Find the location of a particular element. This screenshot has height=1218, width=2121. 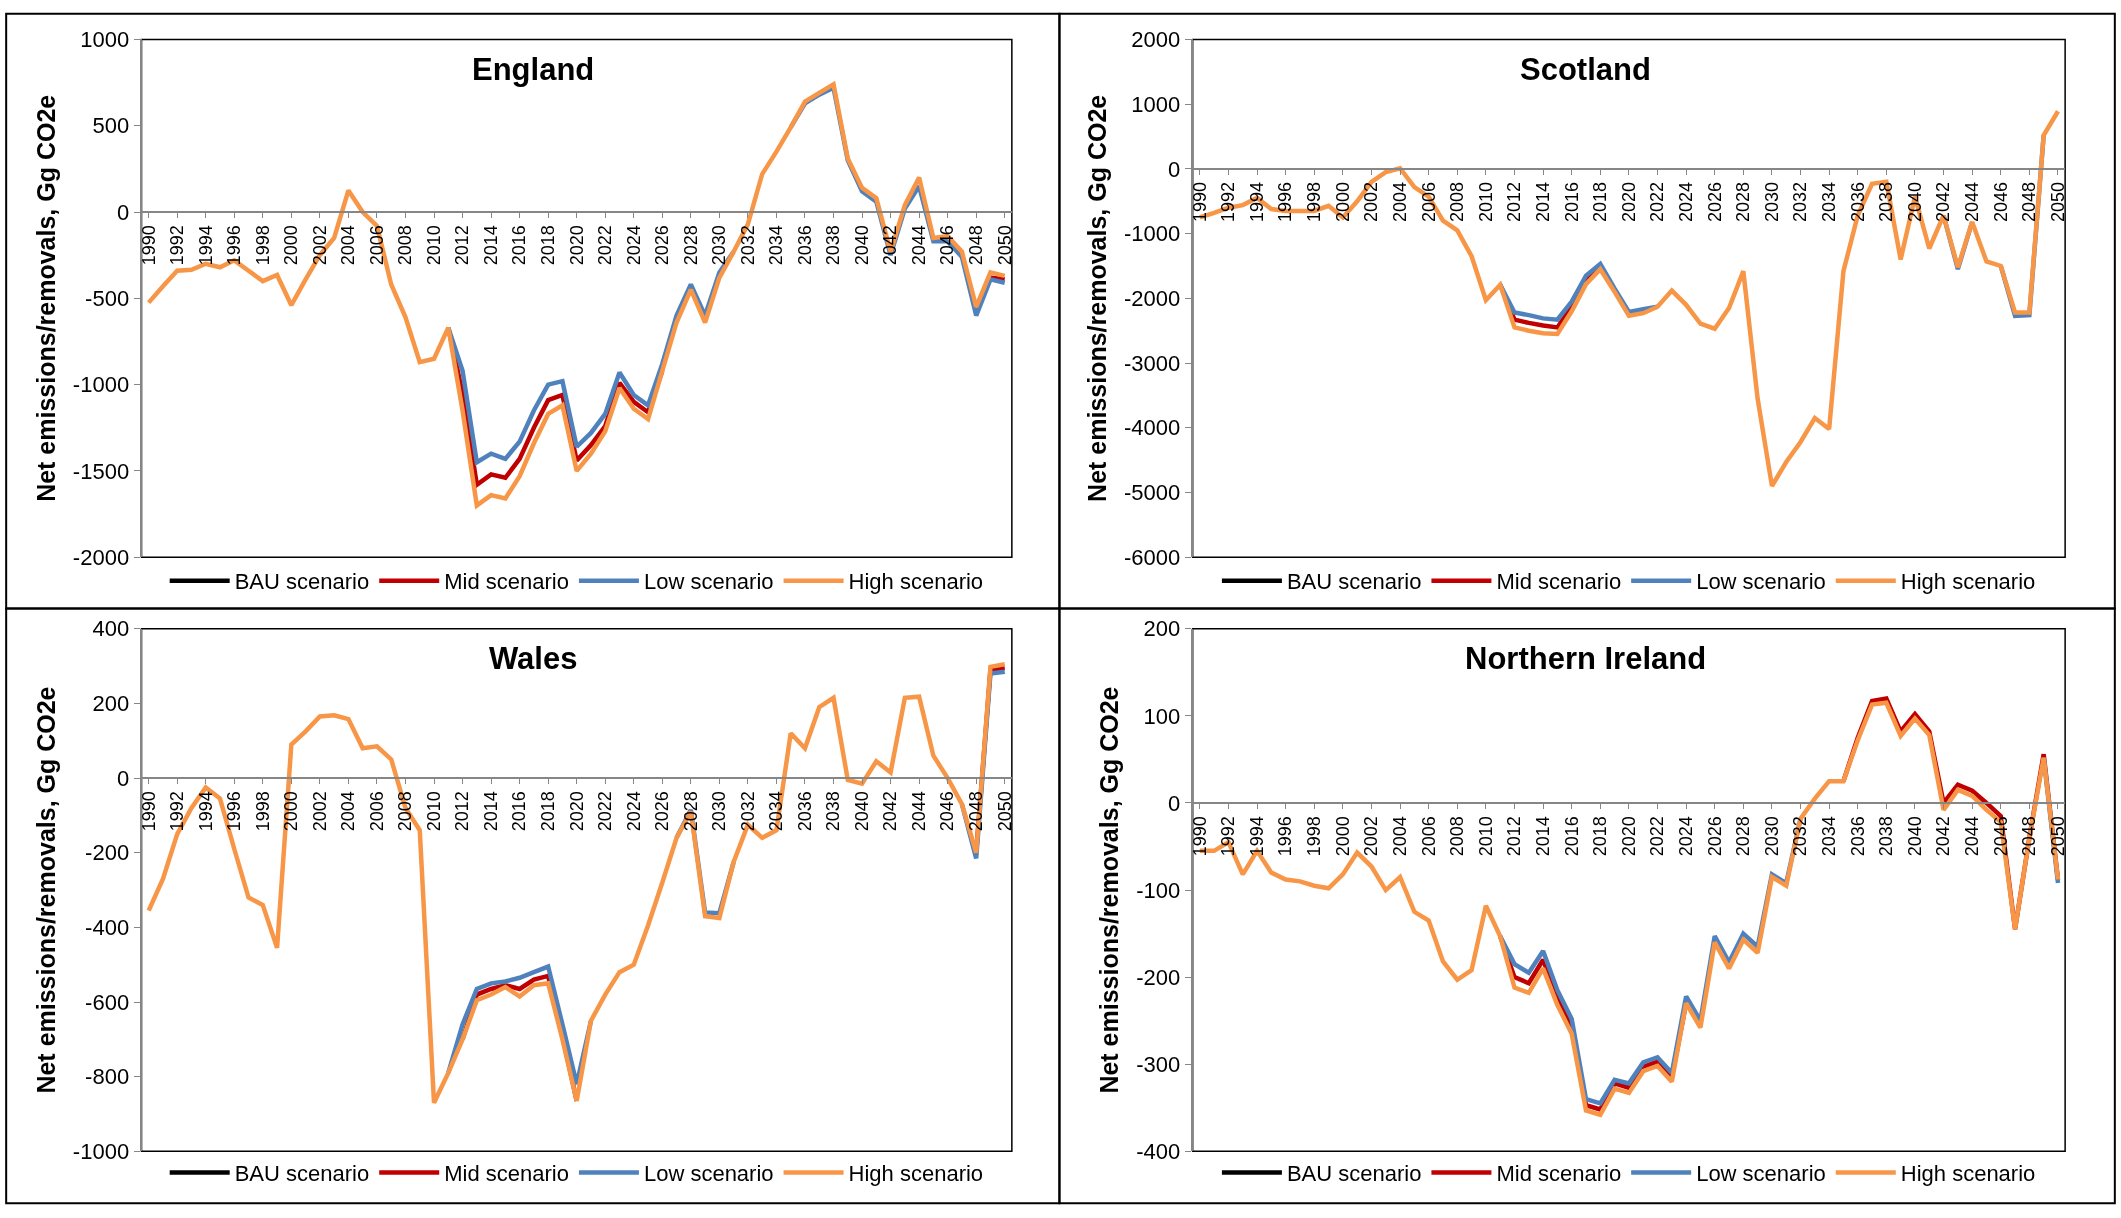

chart-title: Scotland is located at coordinates (1585, 69).